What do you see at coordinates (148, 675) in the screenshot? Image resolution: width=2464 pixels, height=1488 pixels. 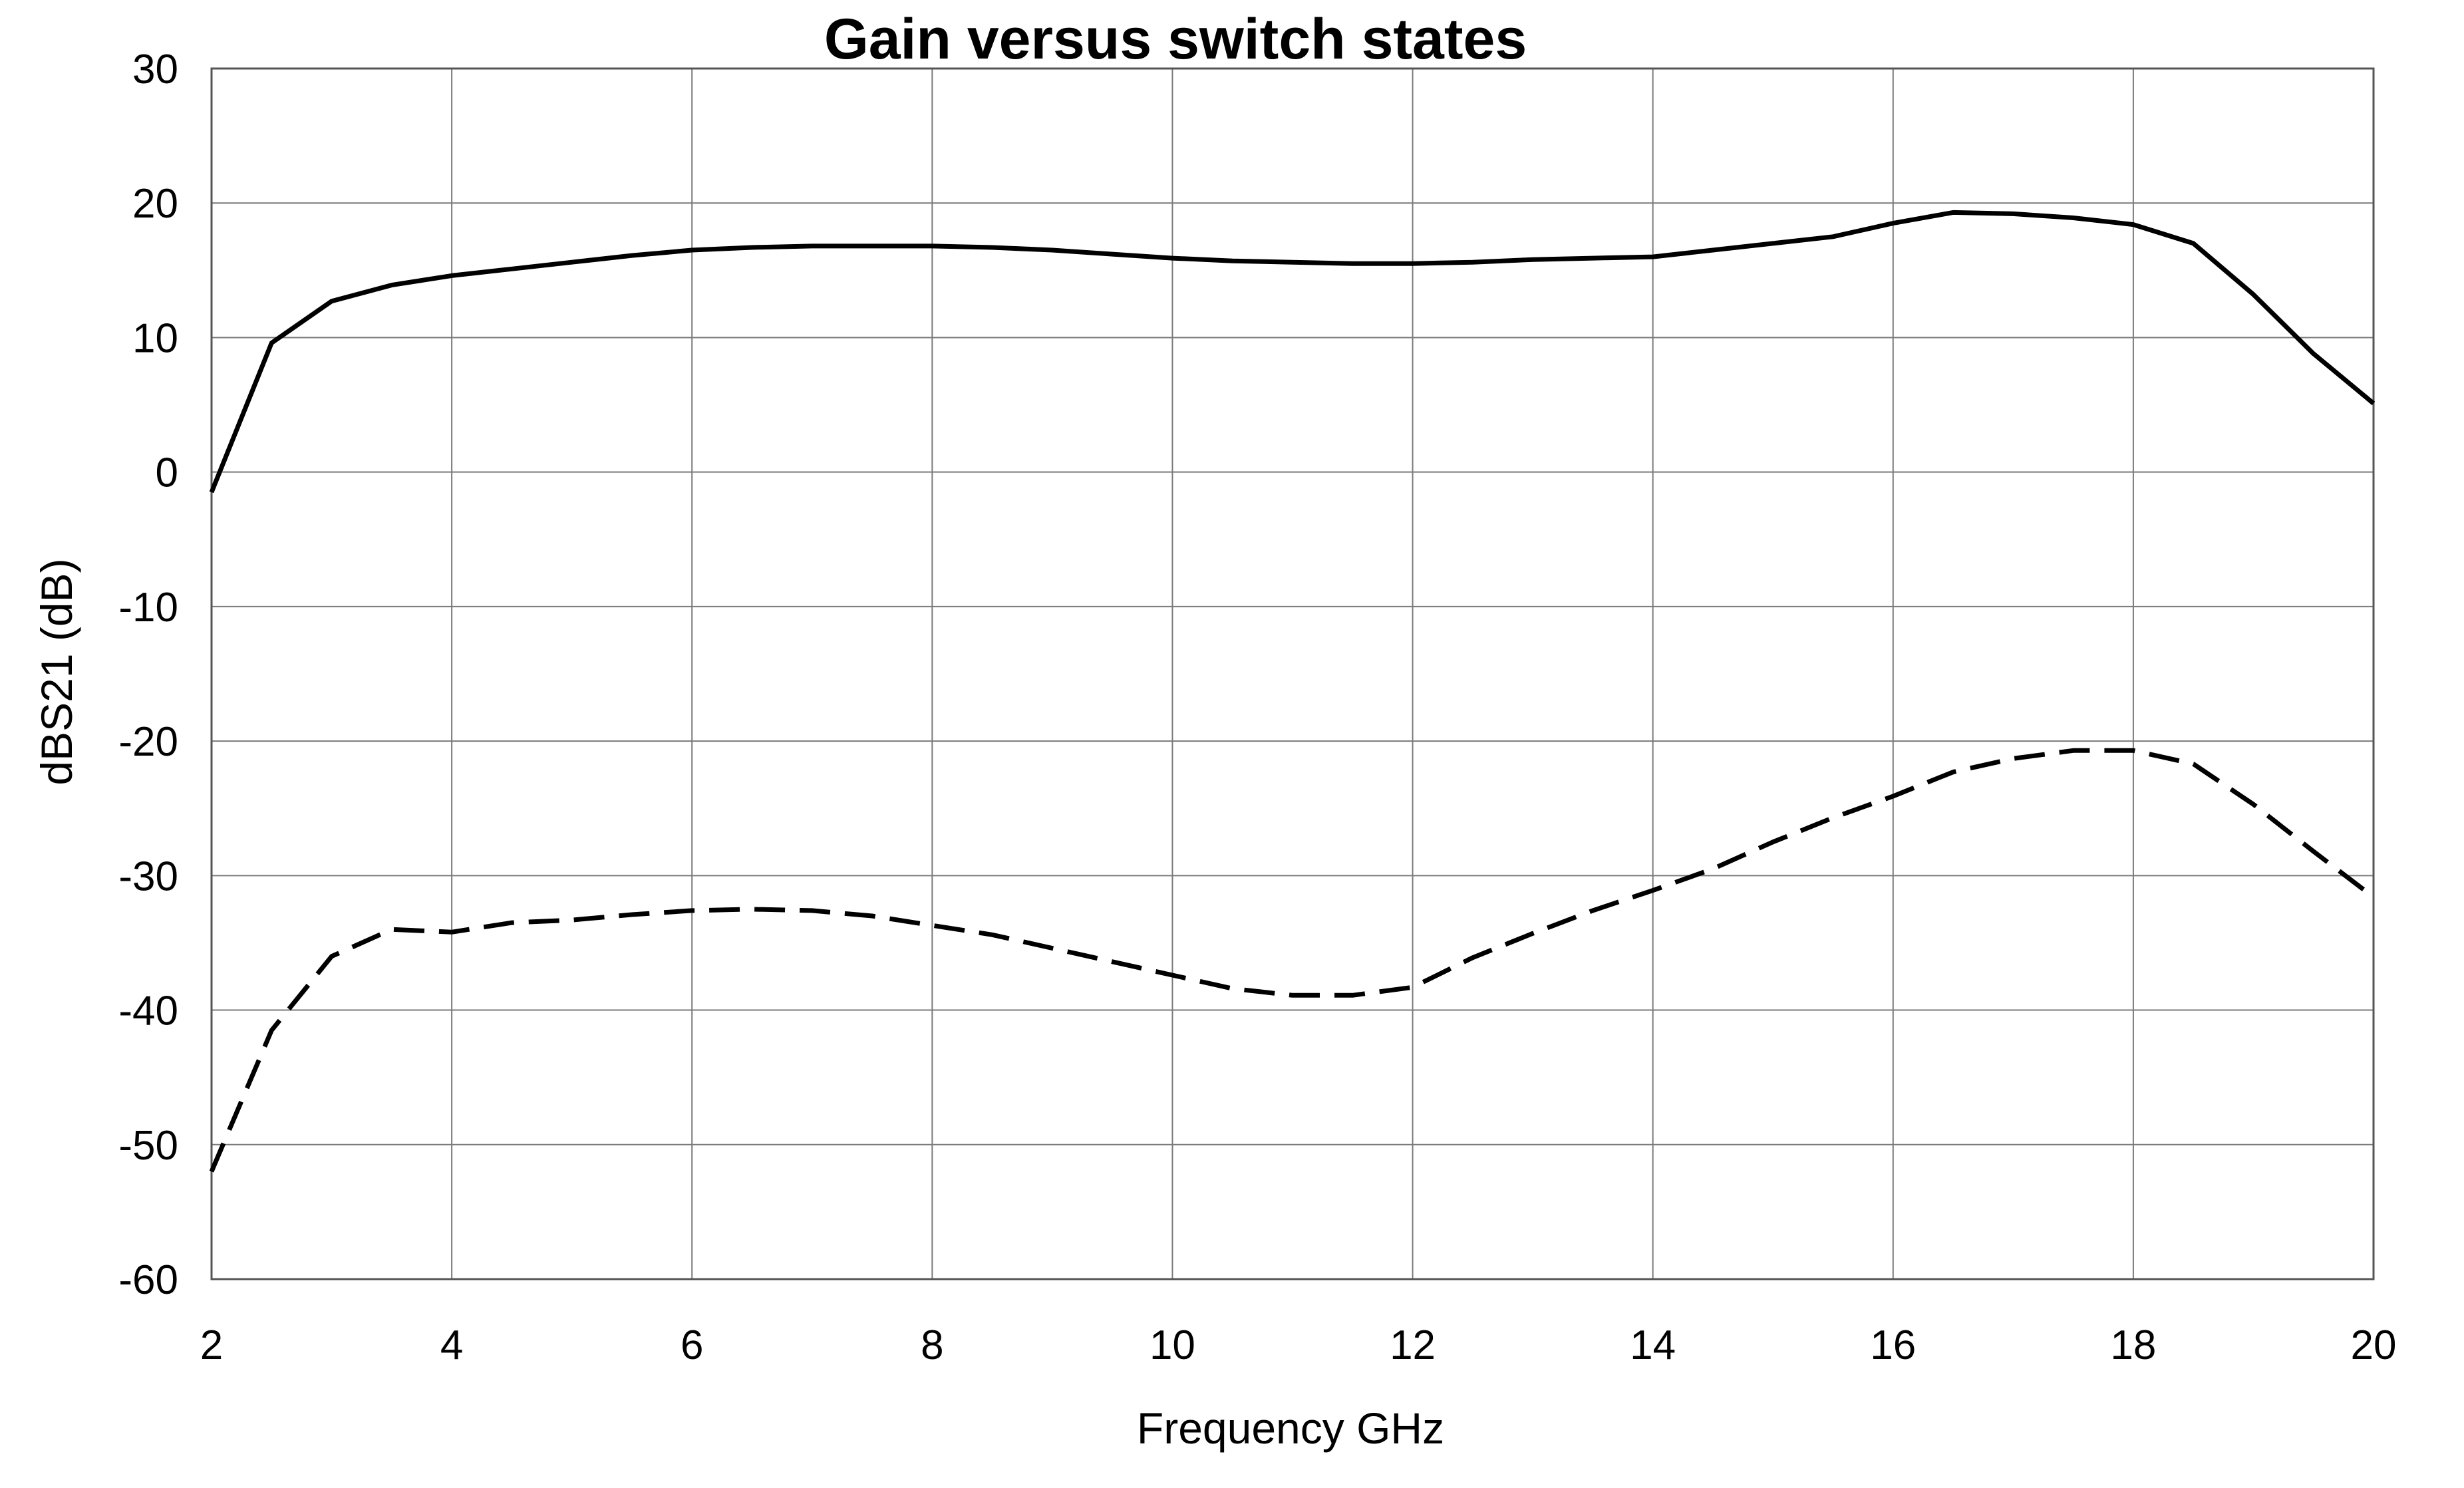 I see `y-axis-tick-labels: 30 20 10 0 -10 -20 -30 -40 -50 -60` at bounding box center [148, 675].